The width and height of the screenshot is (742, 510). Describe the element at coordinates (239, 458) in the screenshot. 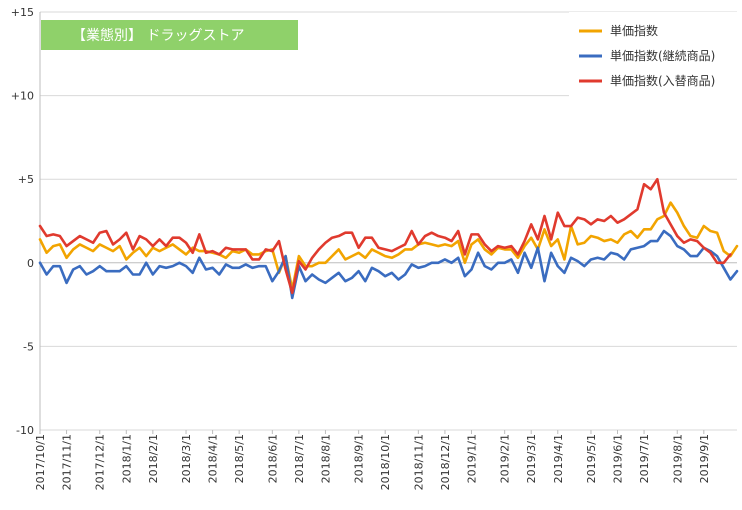

I see `x-tick-label: 2018/5/1` at that location.